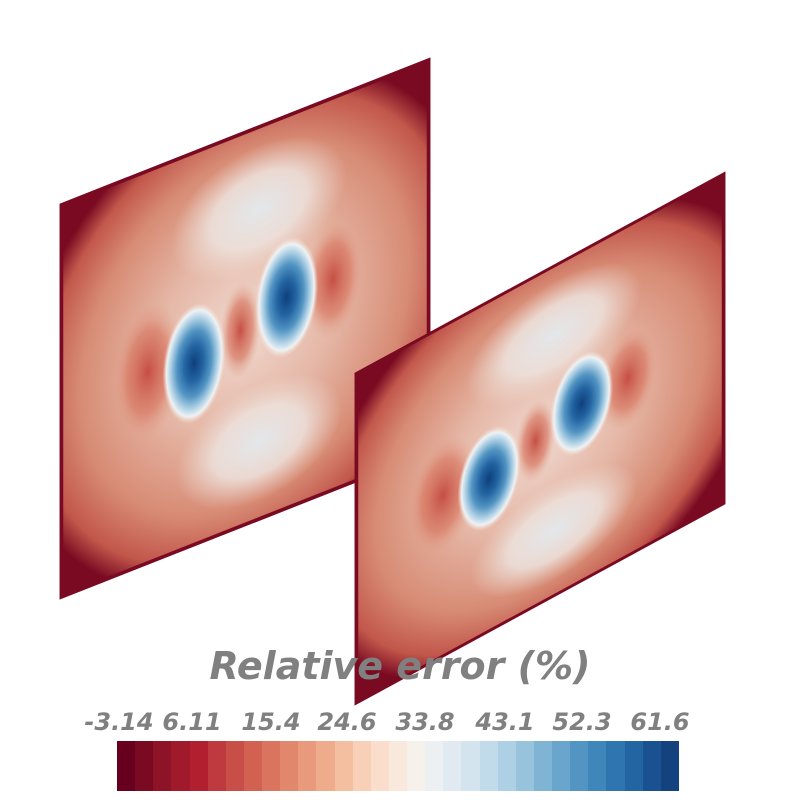  What do you see at coordinates (425, 722) in the screenshot?
I see `colorbar-tick-label: 33.8` at bounding box center [425, 722].